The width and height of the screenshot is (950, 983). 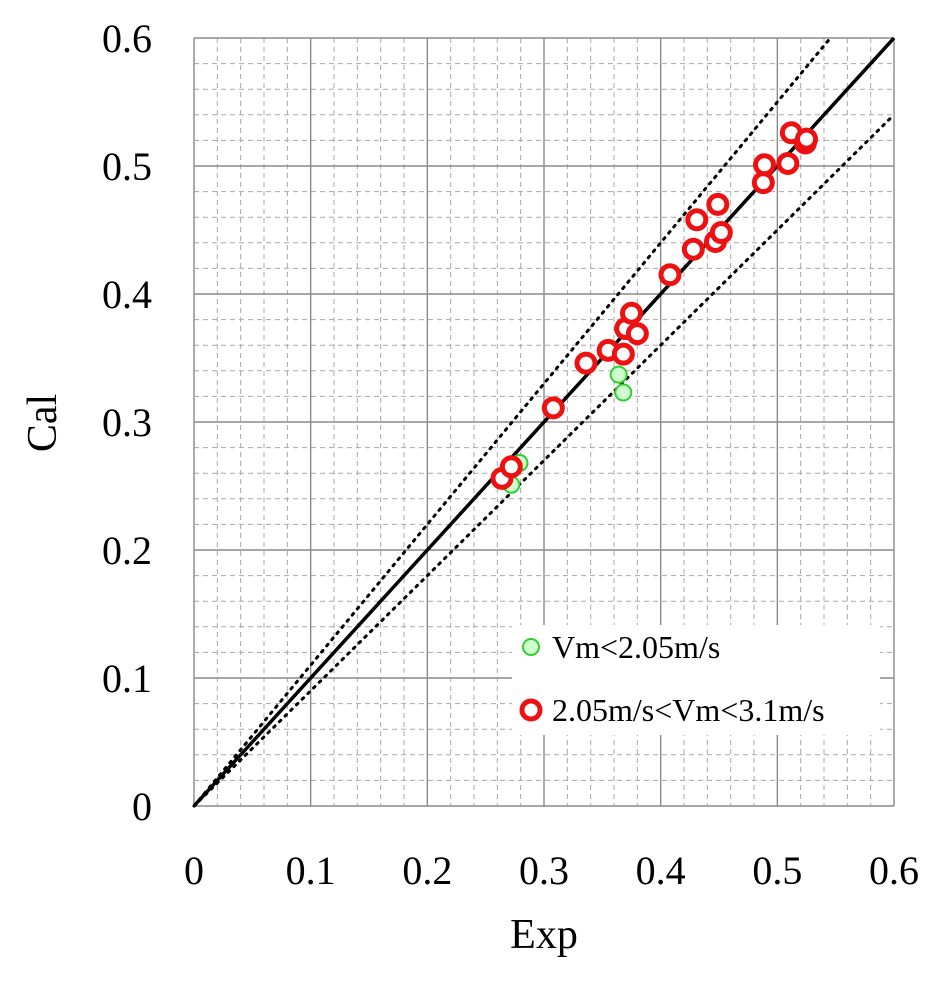 I want to click on legend-label-series-2: 2.05m/s<Vm<3.1m/s, so click(x=688, y=710).